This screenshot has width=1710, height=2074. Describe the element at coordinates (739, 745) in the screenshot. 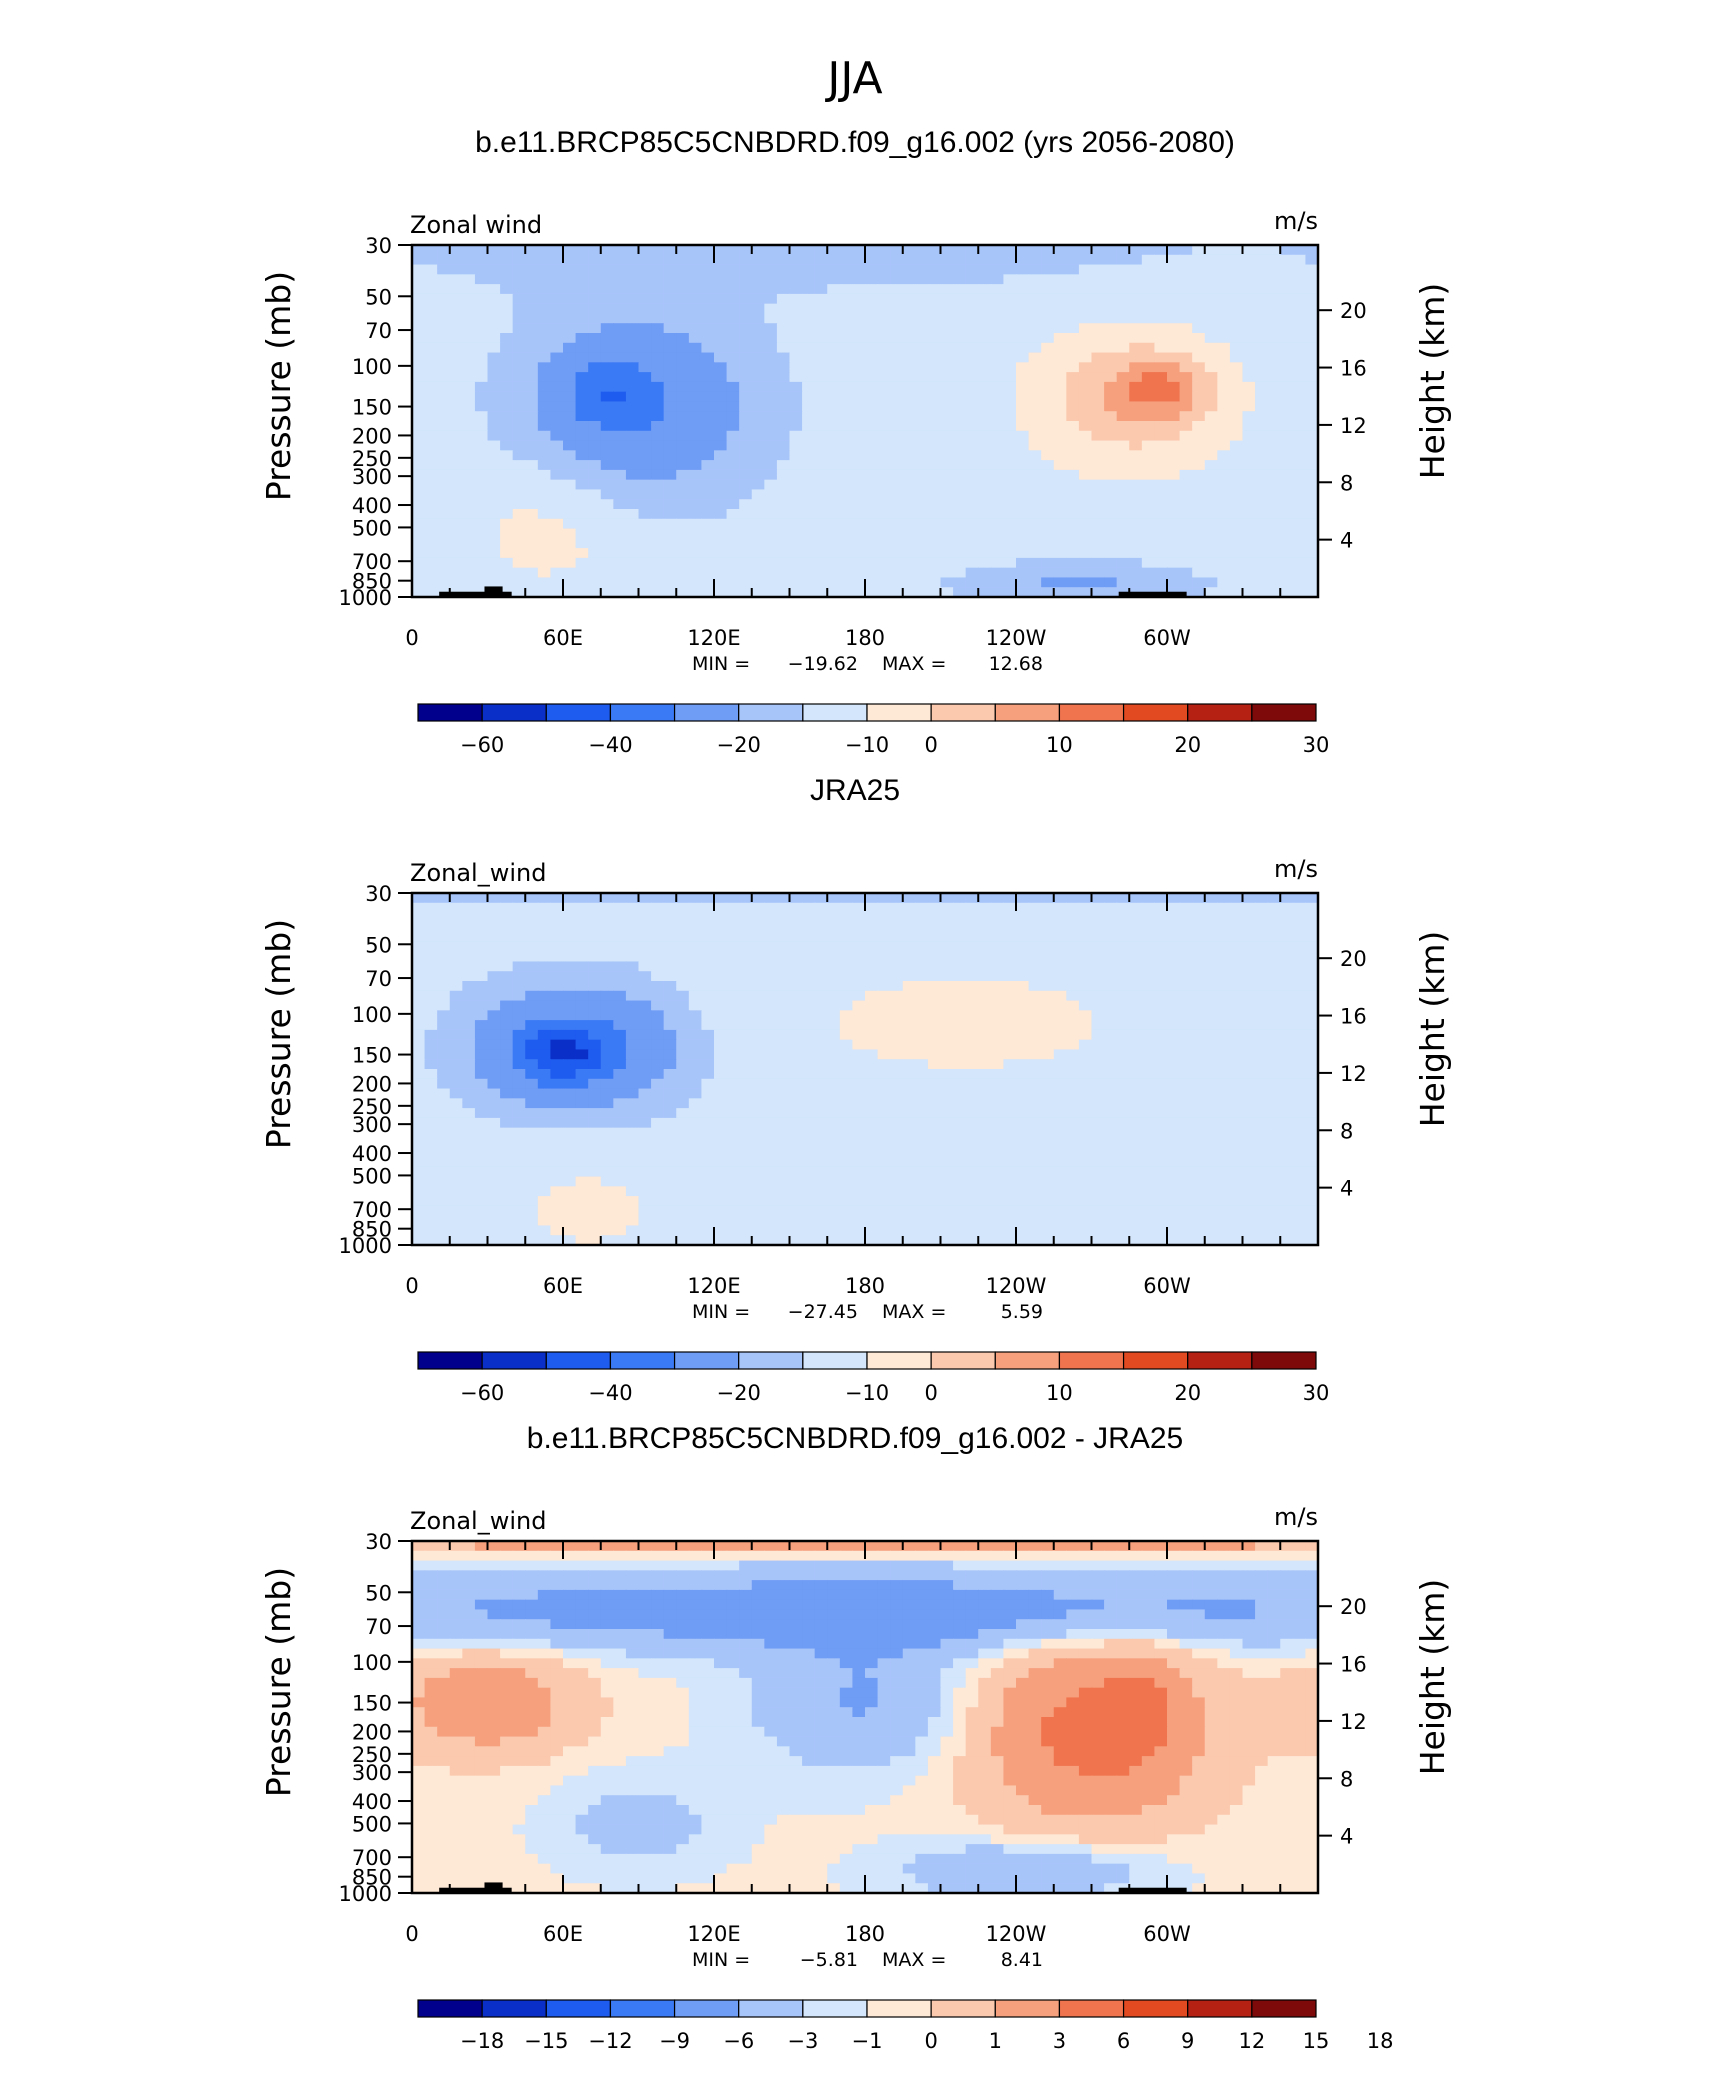

I see `colorbar-label: −20` at that location.